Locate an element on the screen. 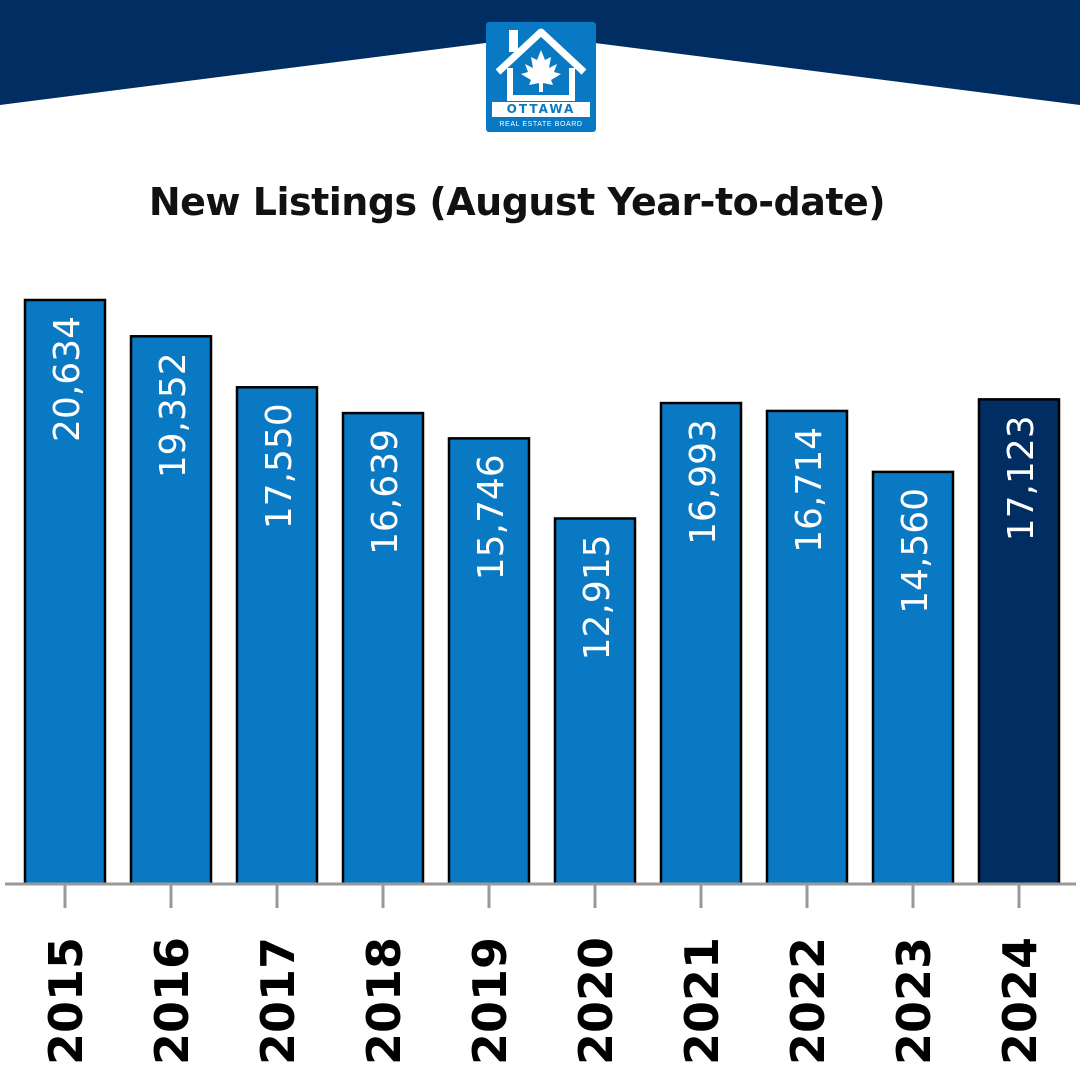 The image size is (1080, 1080). bar-value-label-2015: 20,634 is located at coordinates (67, 379).